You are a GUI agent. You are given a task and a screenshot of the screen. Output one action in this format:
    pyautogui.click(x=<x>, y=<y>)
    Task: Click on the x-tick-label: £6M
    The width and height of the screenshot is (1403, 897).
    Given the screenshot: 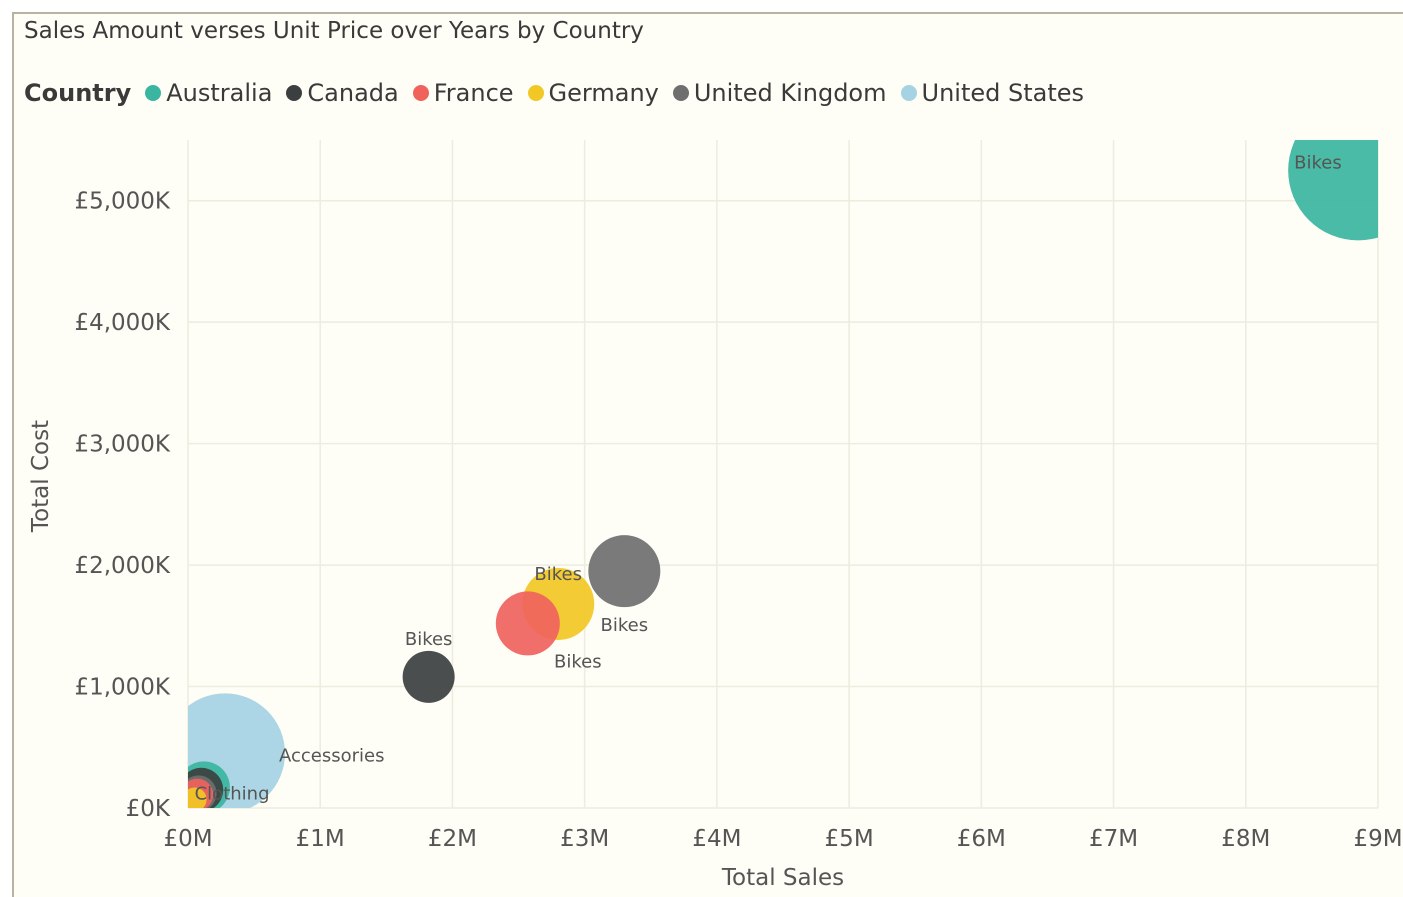 What is the action you would take?
    pyautogui.click(x=981, y=839)
    